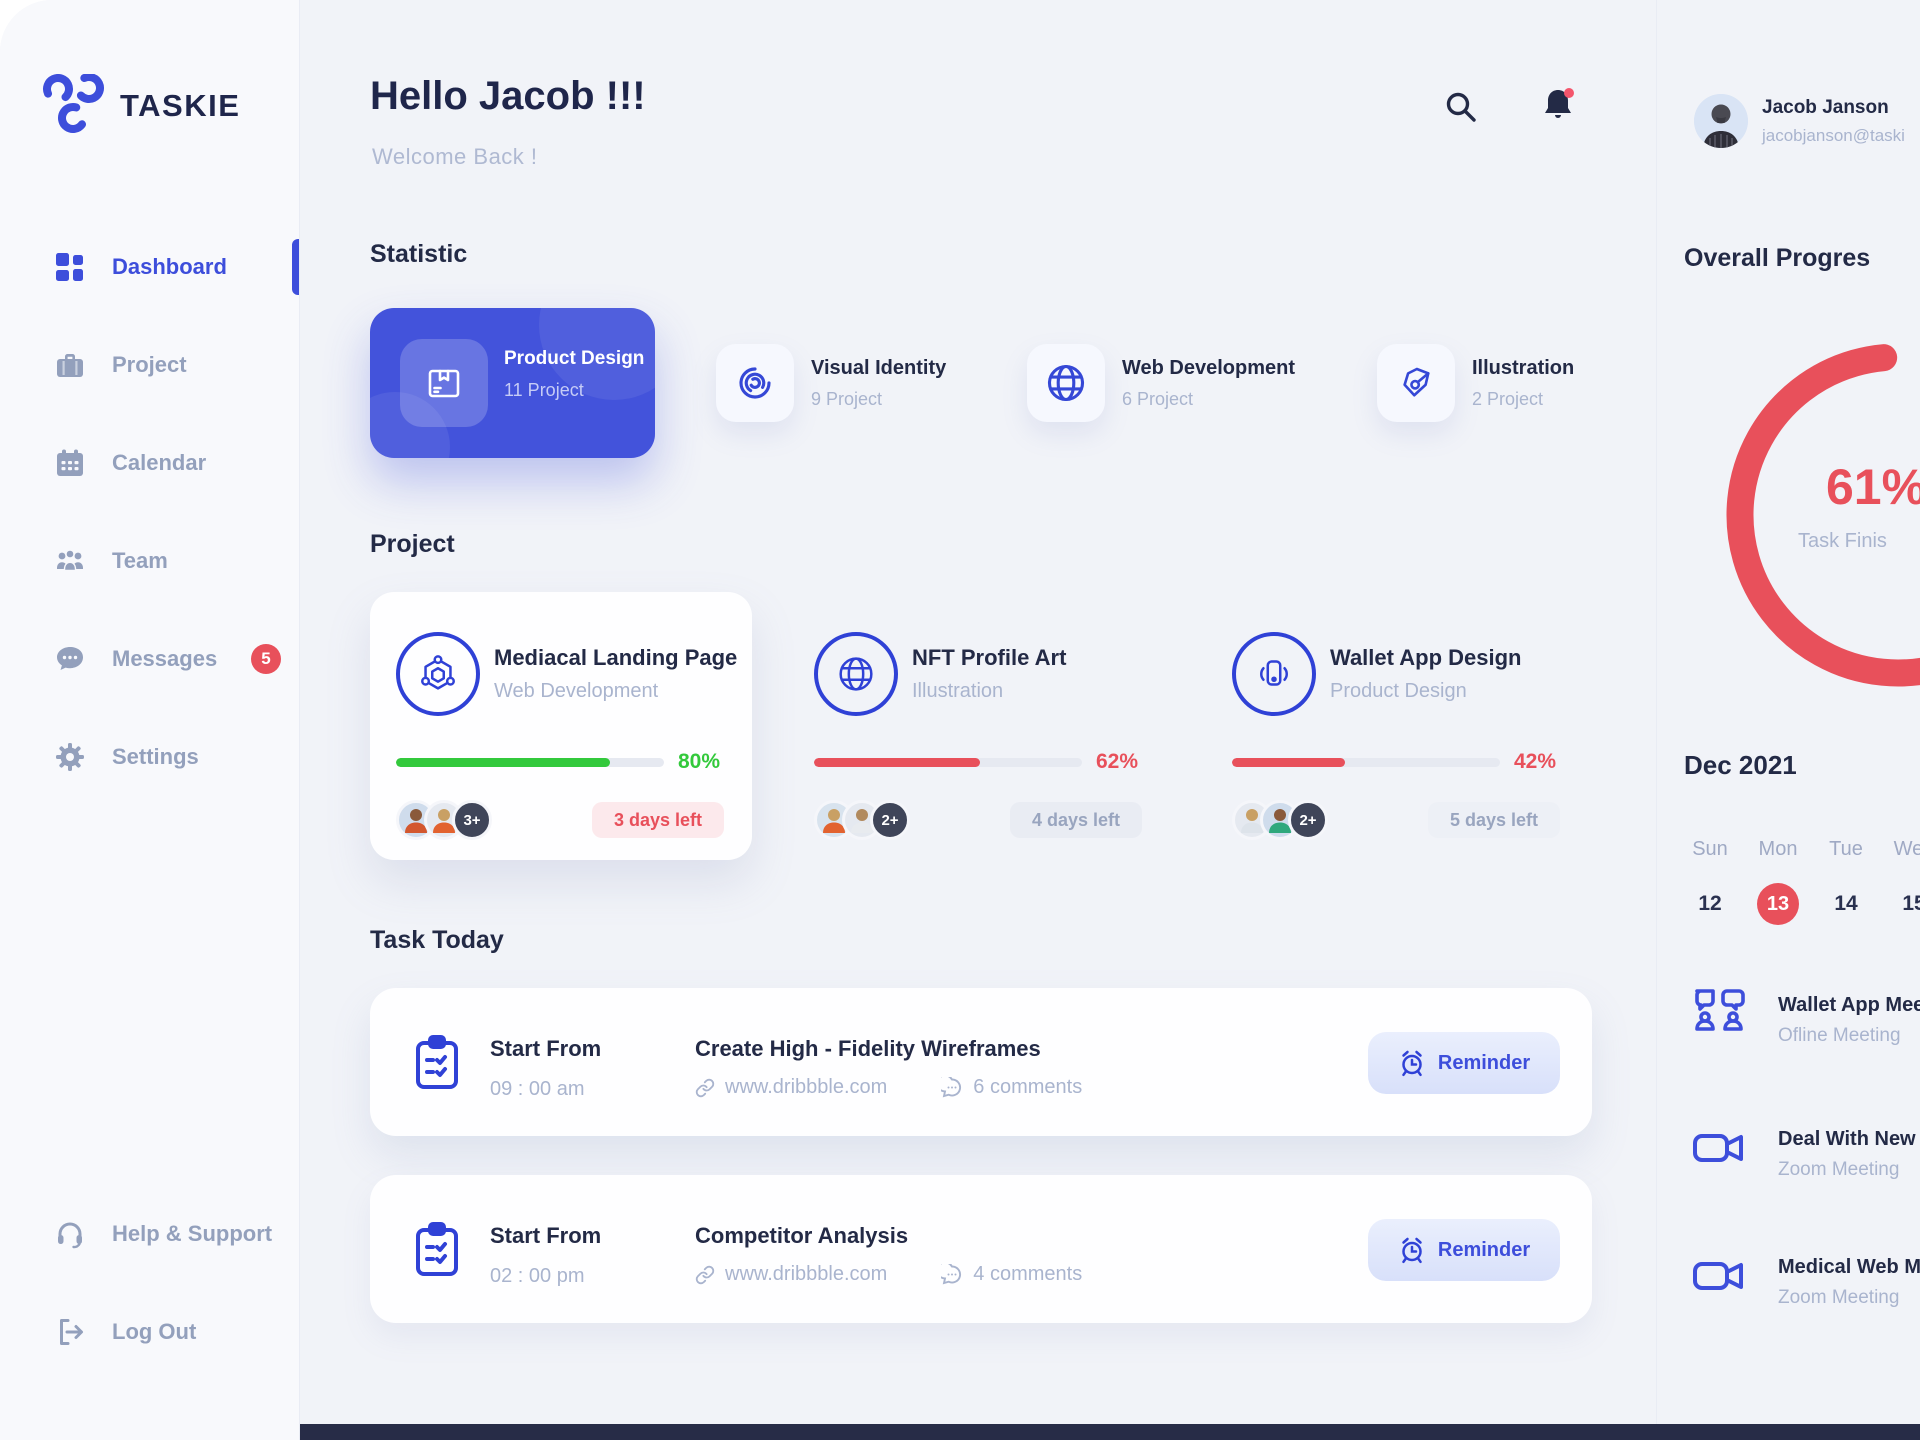 The width and height of the screenshot is (1920, 1440). I want to click on calendar-dates: 12 13 14 15, so click(1798, 904).